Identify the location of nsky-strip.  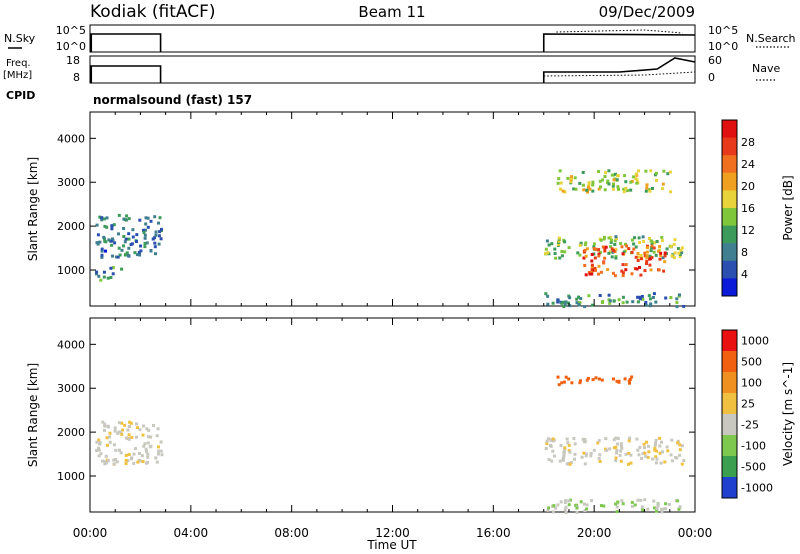
(392, 38).